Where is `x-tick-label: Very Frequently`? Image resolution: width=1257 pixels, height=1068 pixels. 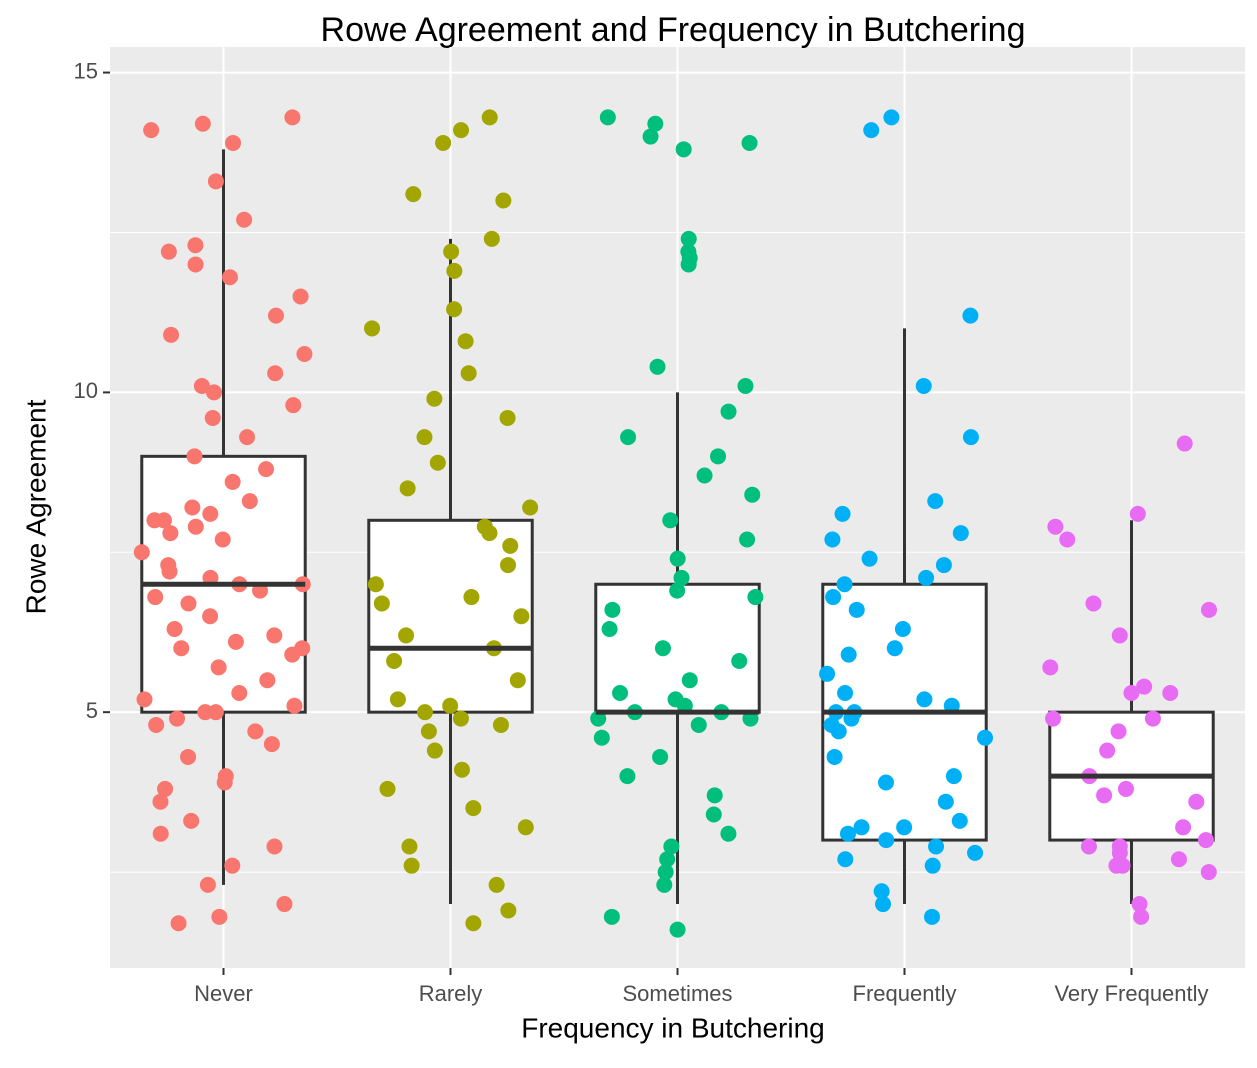
x-tick-label: Very Frequently is located at coordinates (1131, 993).